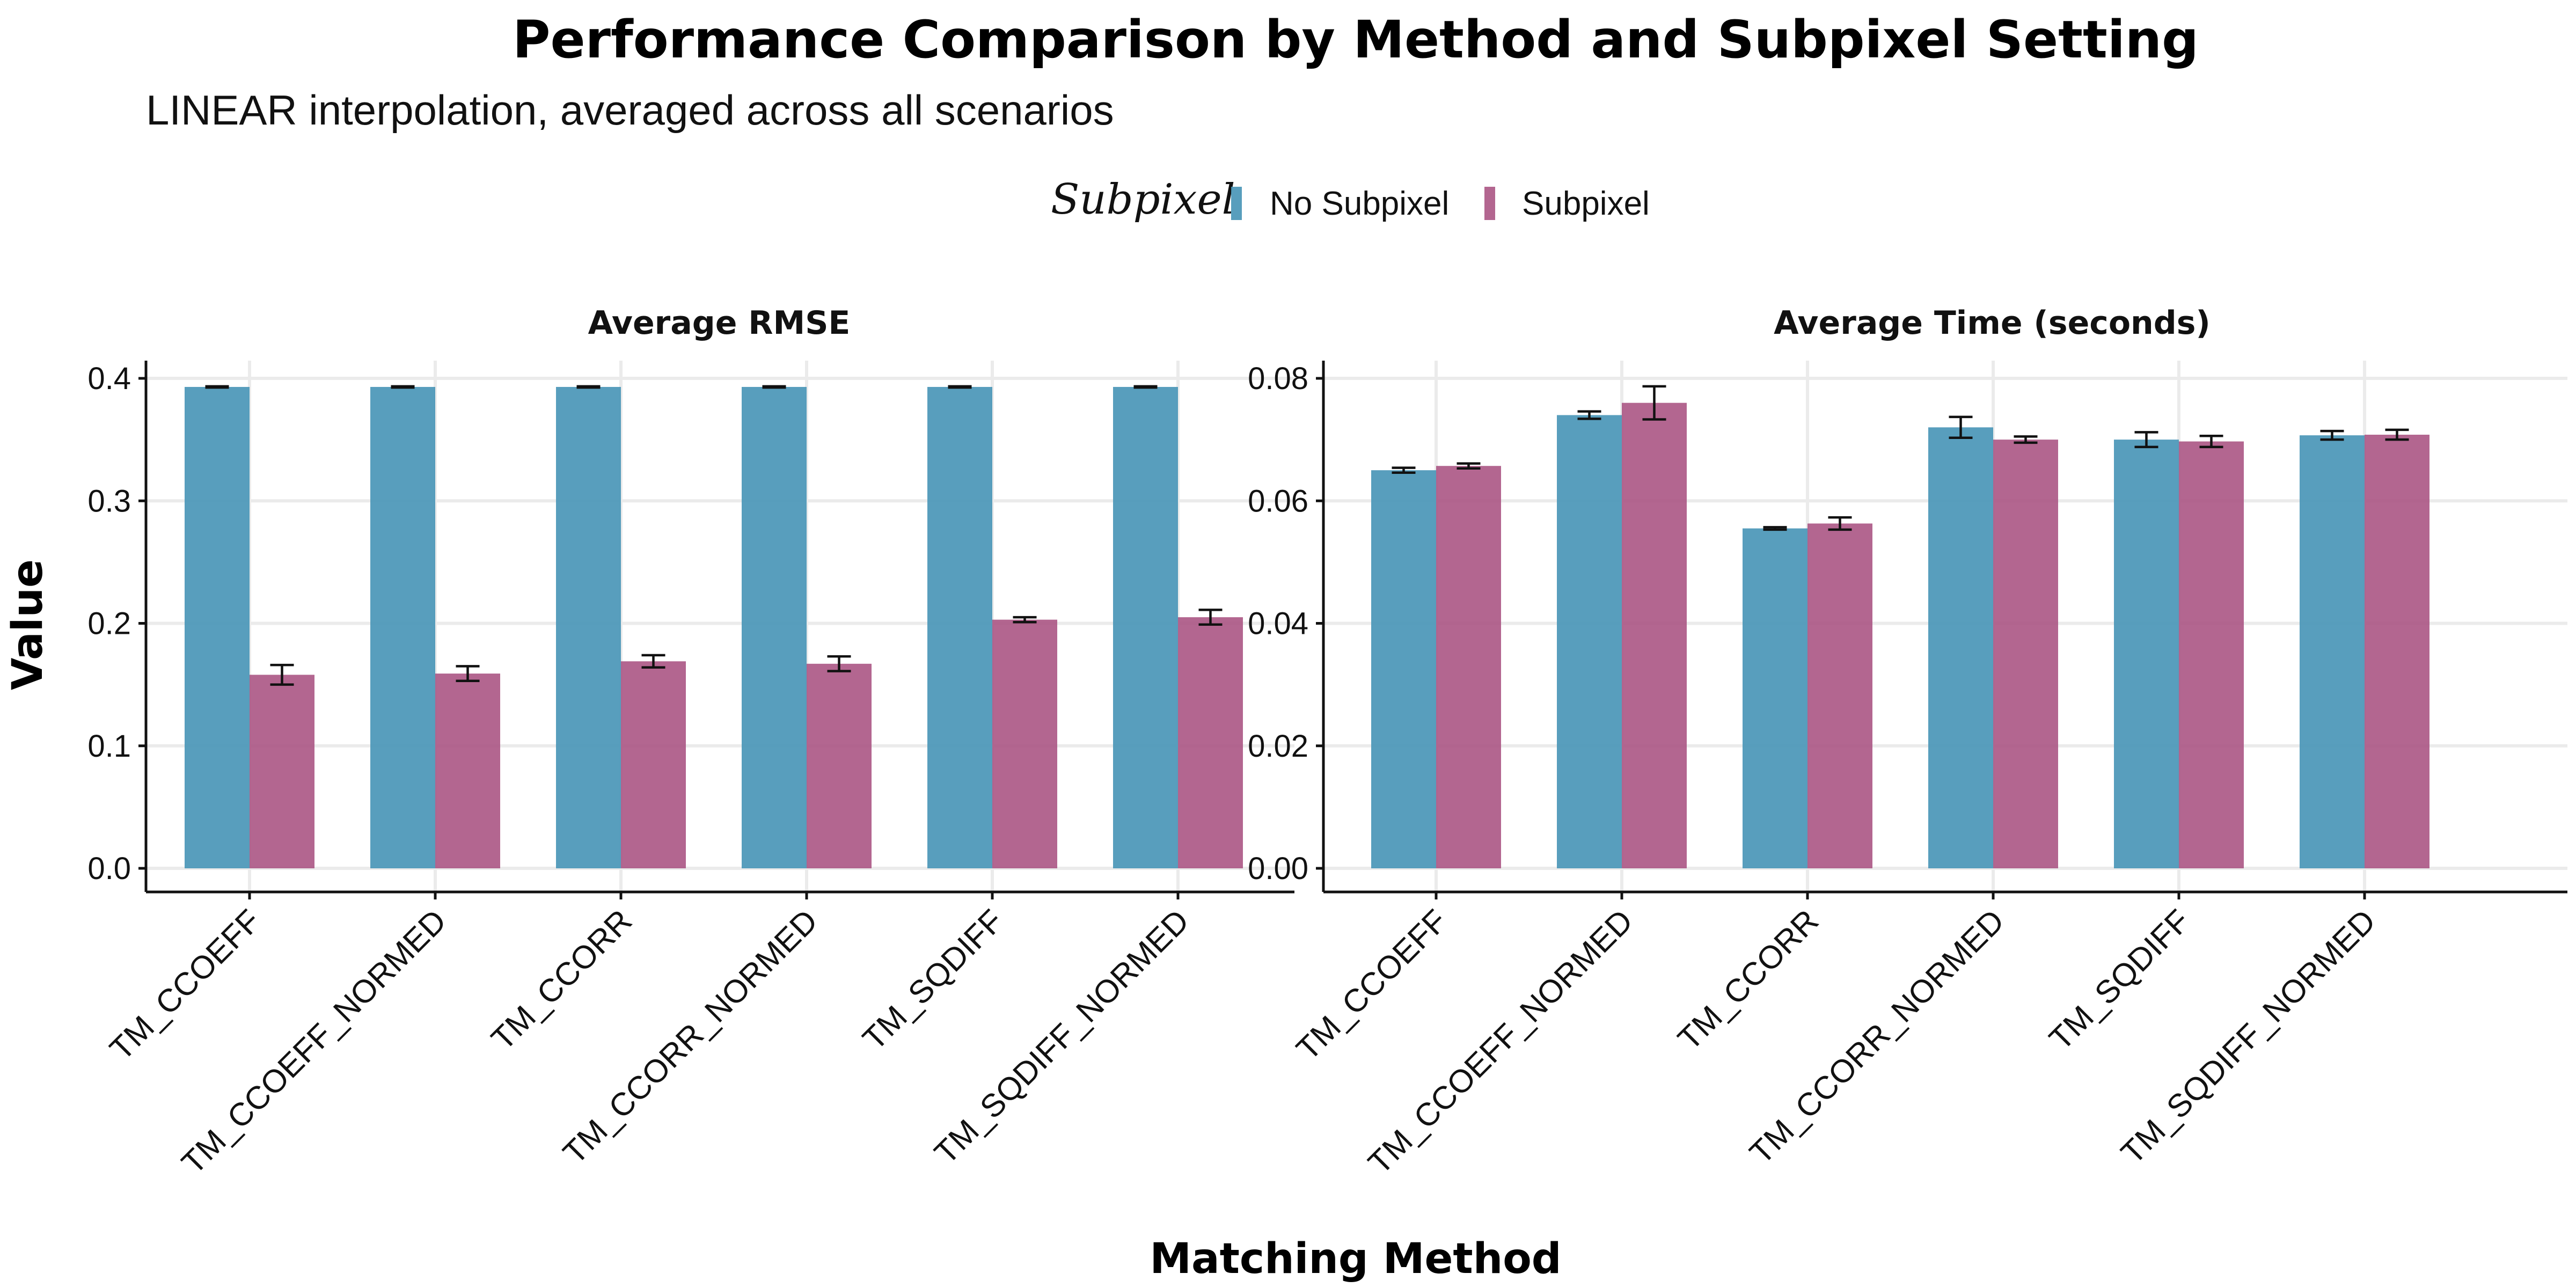  What do you see at coordinates (109, 501) in the screenshot?
I see `y-tick-label: 0.3` at bounding box center [109, 501].